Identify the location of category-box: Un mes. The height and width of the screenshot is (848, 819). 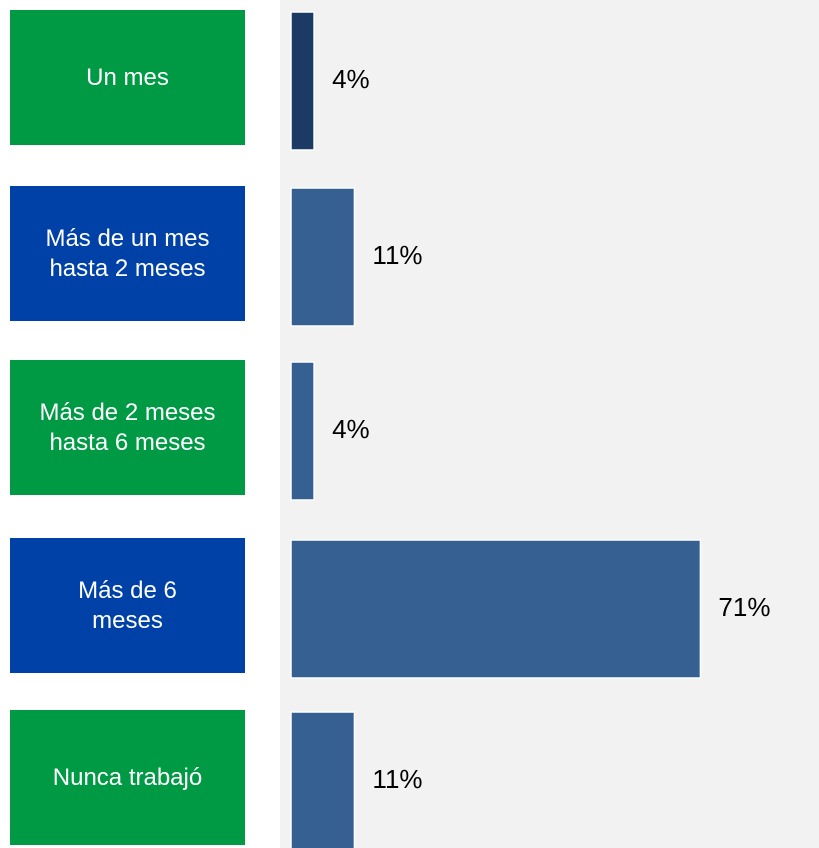
(127, 77).